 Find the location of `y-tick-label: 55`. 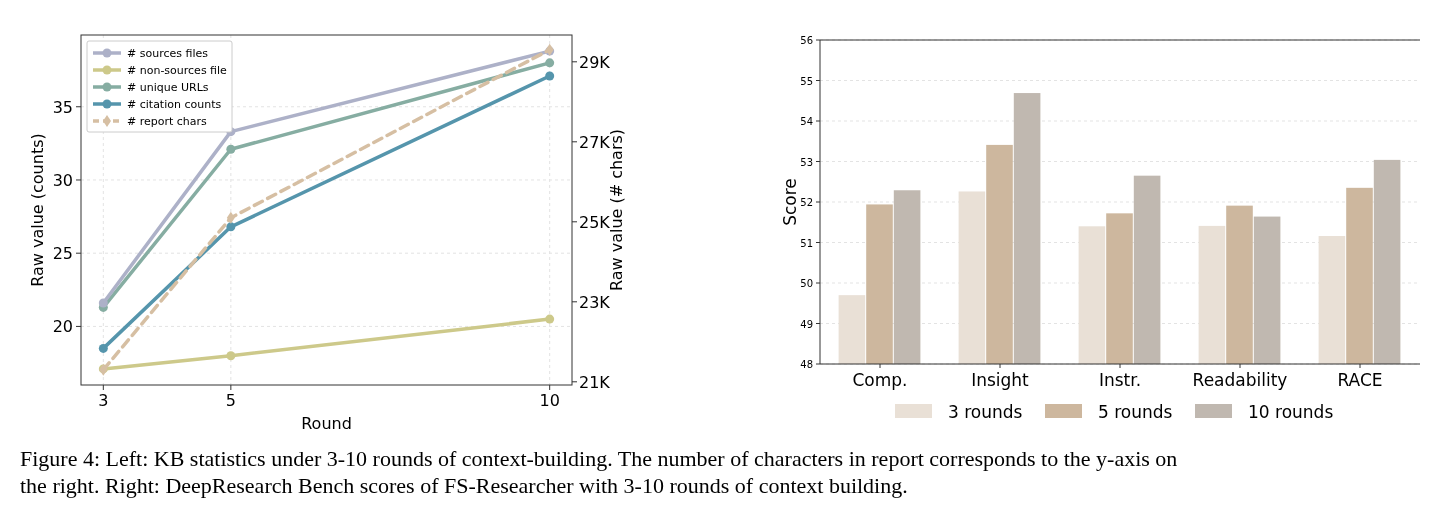

y-tick-label: 55 is located at coordinates (806, 81).